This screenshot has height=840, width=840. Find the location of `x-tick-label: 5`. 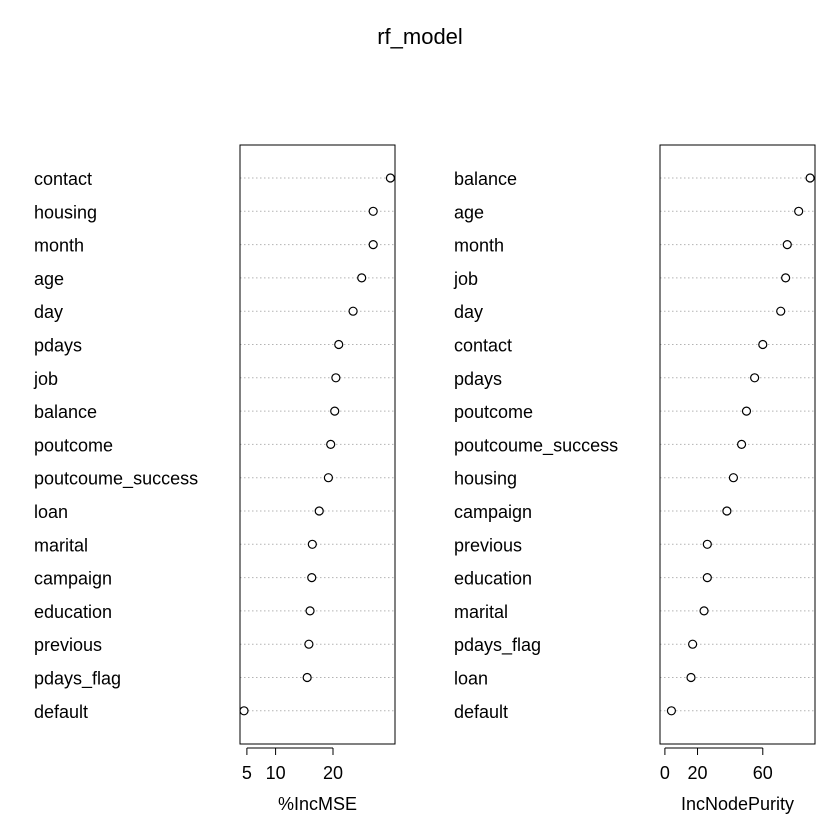

x-tick-label: 5 is located at coordinates (247, 773).